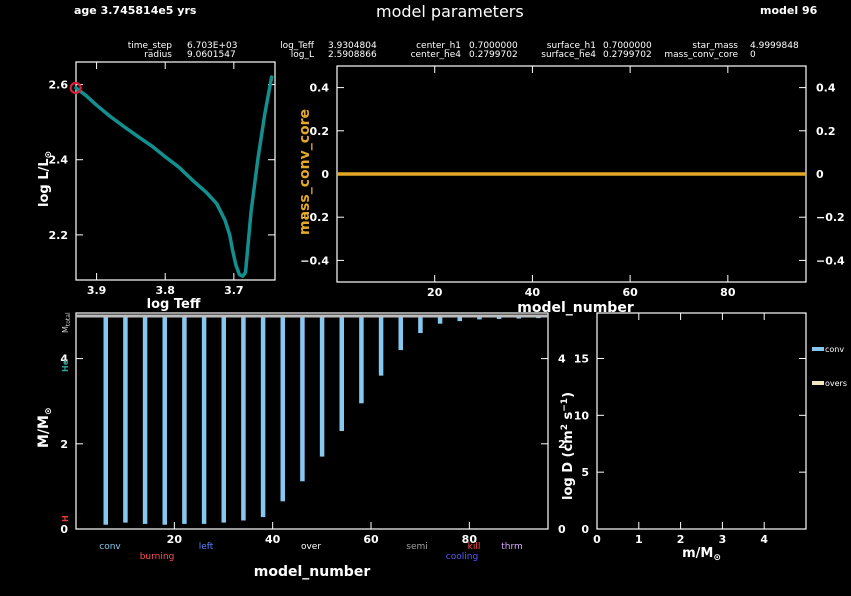  I want to click on hr-ytick-label: 2.2, so click(59, 235).